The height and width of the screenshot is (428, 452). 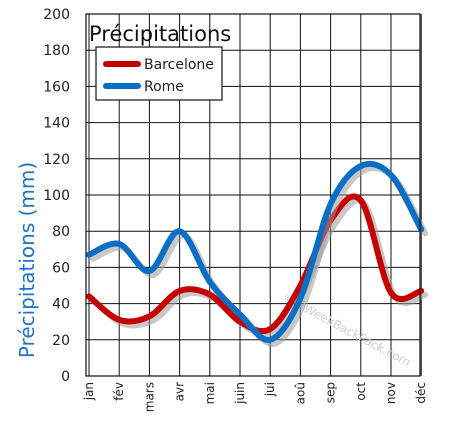 What do you see at coordinates (160, 34) in the screenshot?
I see `chart-title: Précipitations` at bounding box center [160, 34].